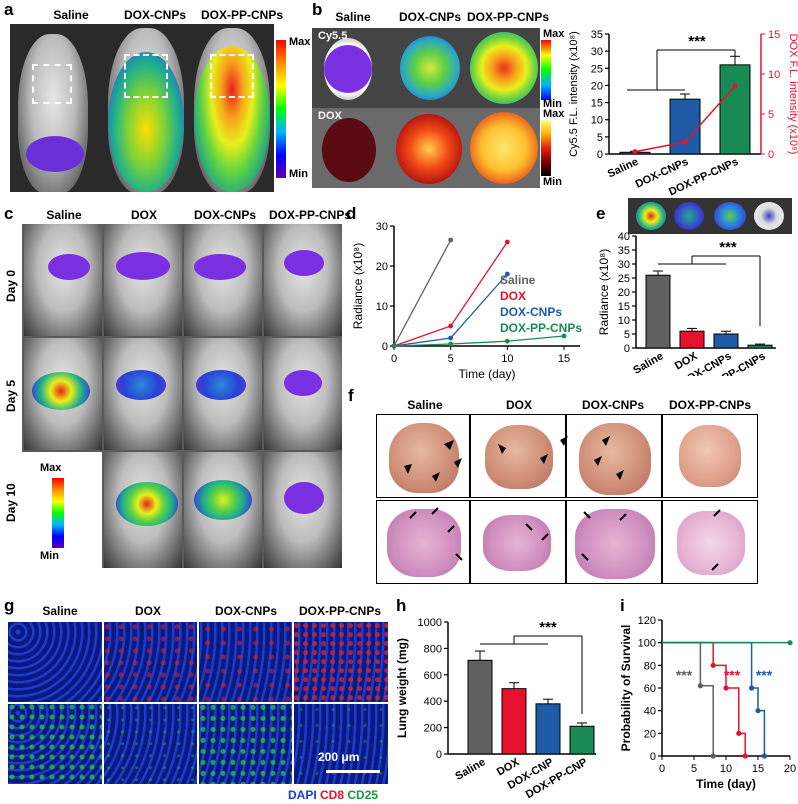 The width and height of the screenshot is (798, 804). What do you see at coordinates (710, 456) in the screenshot?
I see `f-lung-pp` at bounding box center [710, 456].